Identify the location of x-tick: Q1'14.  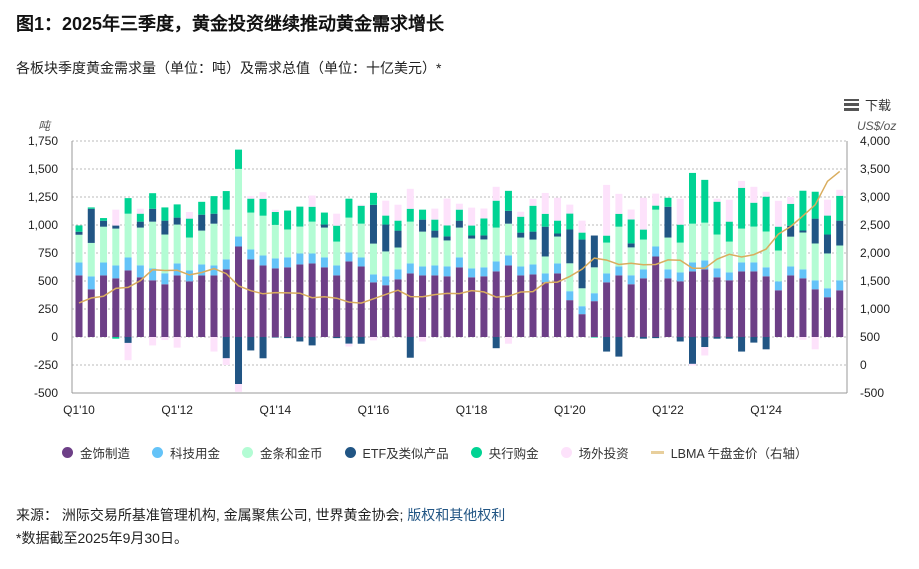
(275, 410).